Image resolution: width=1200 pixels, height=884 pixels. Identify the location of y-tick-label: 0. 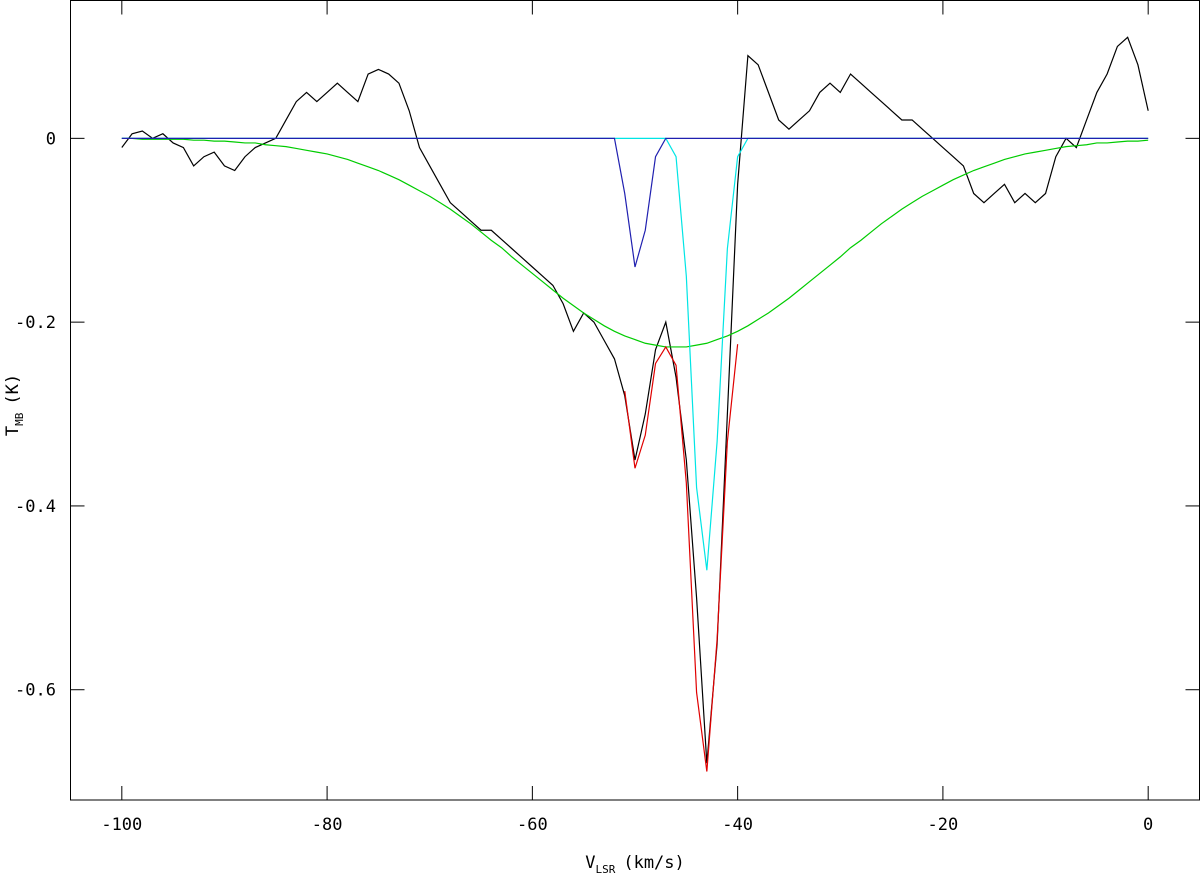
(51, 139).